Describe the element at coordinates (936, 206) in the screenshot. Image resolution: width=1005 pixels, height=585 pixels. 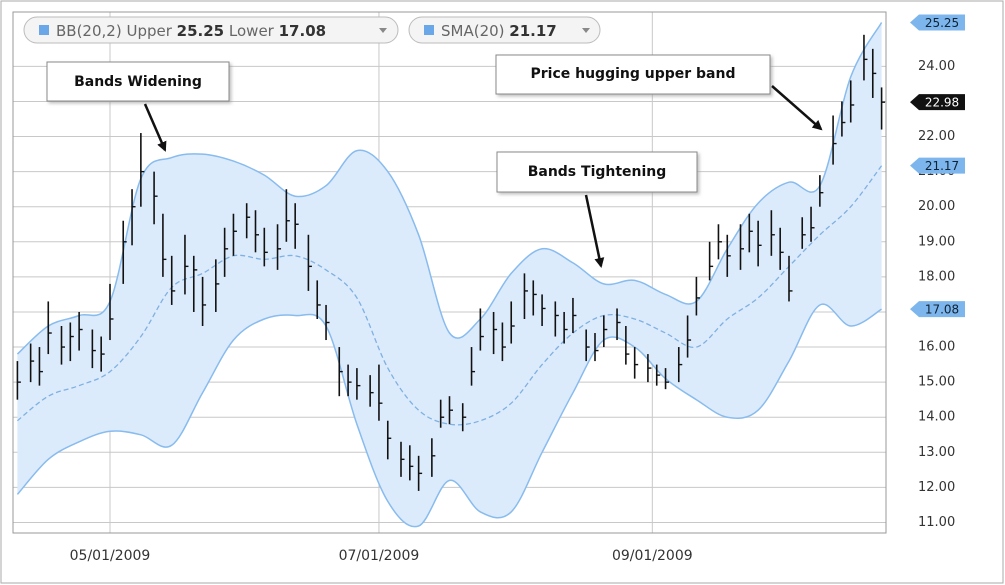
I see `y-tick-label: 20.00` at that location.